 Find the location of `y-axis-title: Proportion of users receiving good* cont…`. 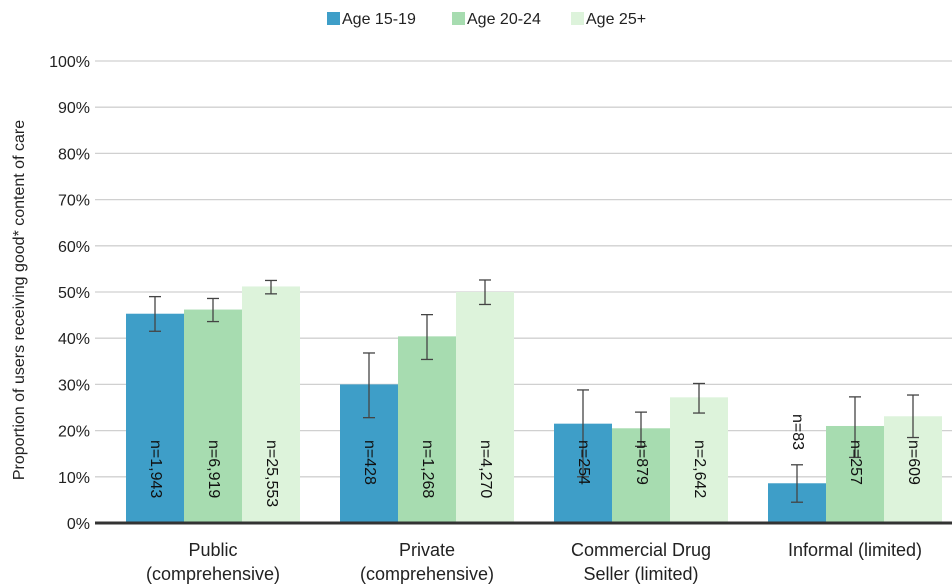

y-axis-title: Proportion of users receiving good* cont… is located at coordinates (19, 300).